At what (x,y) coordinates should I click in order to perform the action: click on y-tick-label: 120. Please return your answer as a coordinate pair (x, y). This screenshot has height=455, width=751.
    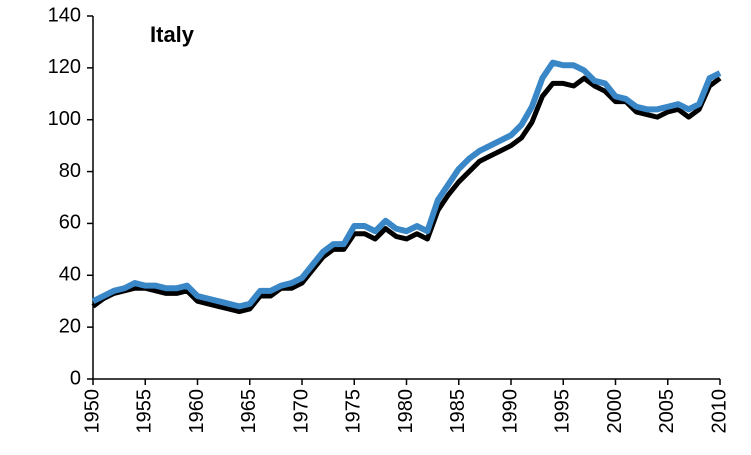
    Looking at the image, I should click on (64, 67).